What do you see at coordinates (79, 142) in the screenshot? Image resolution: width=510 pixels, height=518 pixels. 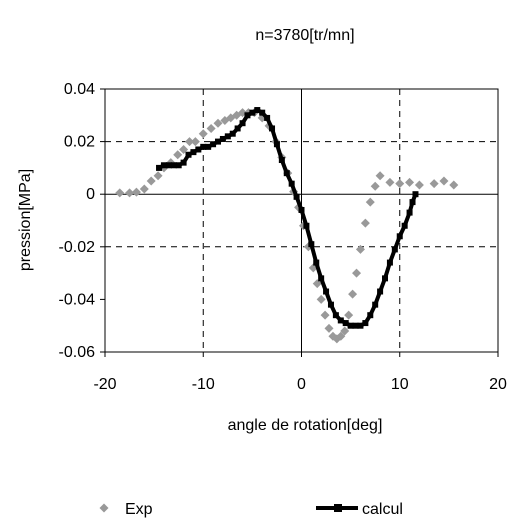 I see `y-tick-label: 0.02` at bounding box center [79, 142].